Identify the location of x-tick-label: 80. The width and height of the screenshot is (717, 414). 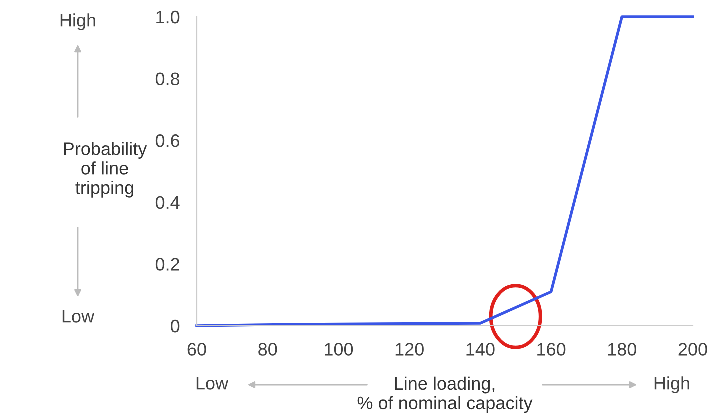
(268, 349).